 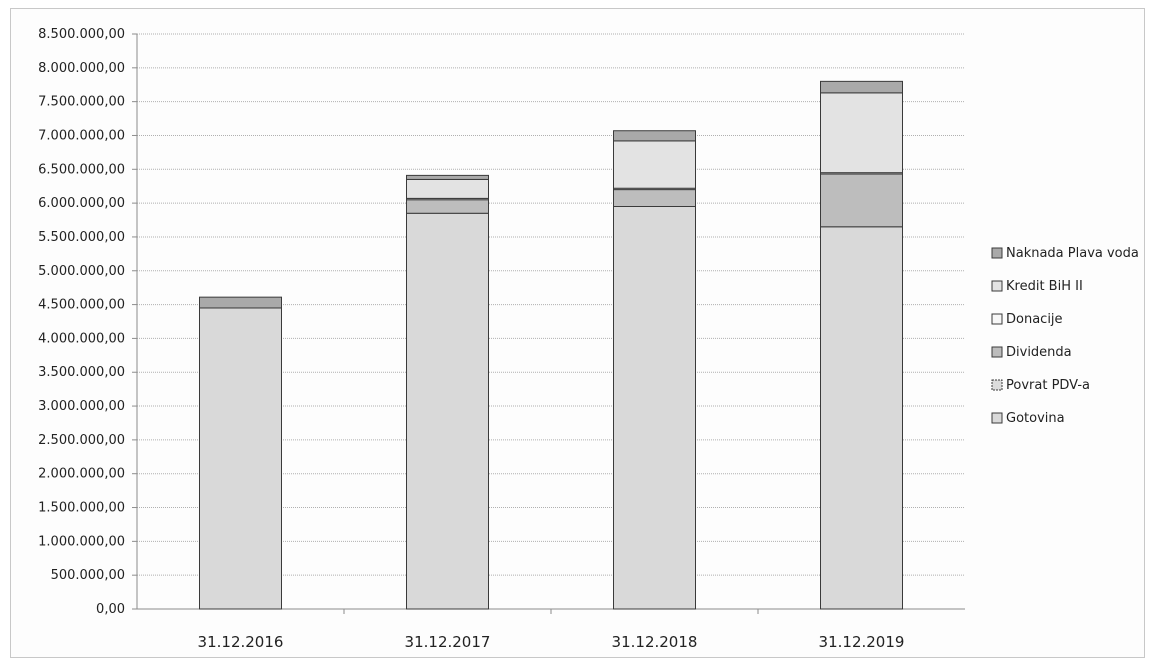 What do you see at coordinates (81, 338) in the screenshot?
I see `y-tick-label: 4.000.000,00` at bounding box center [81, 338].